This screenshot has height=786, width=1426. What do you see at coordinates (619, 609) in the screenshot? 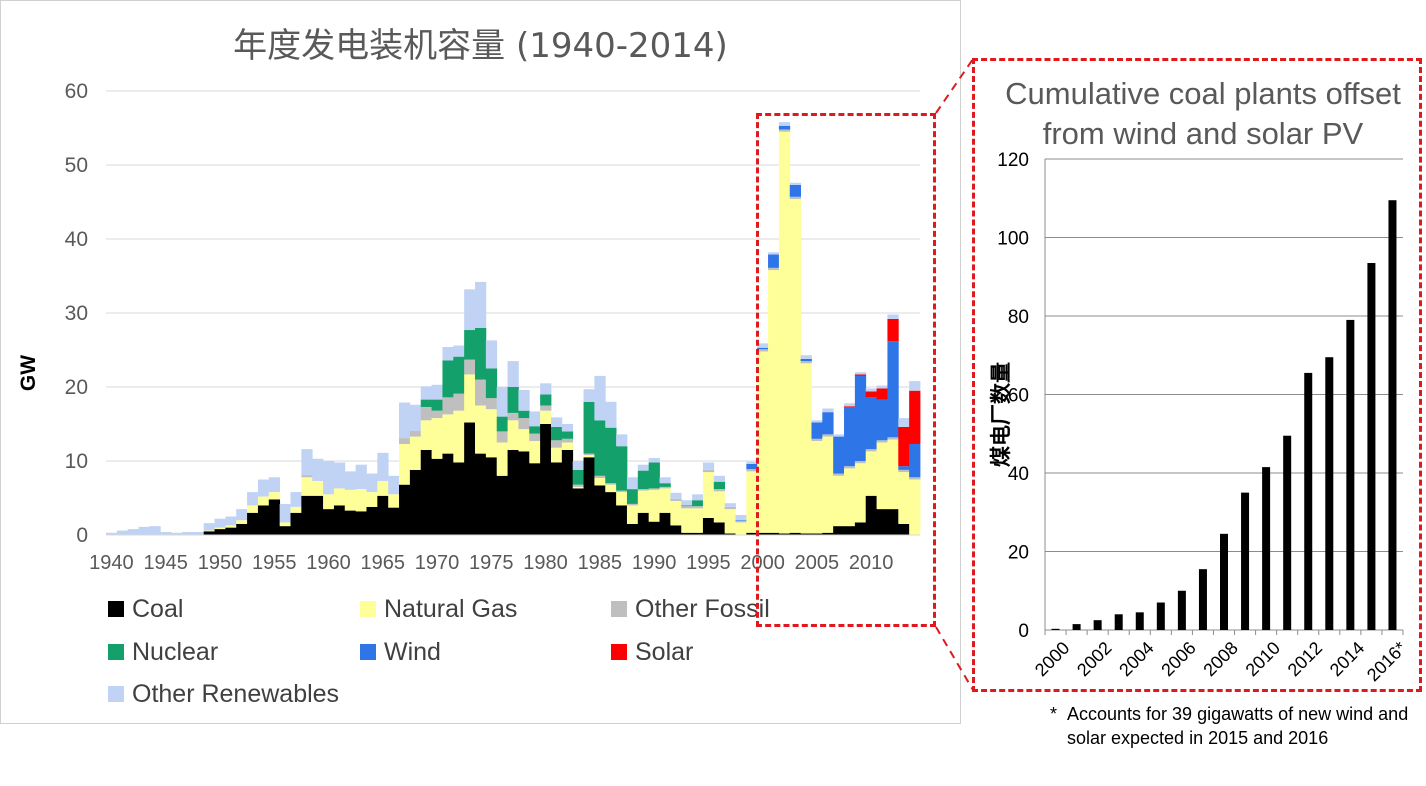
I see `legend-swatch-other-fossil` at bounding box center [619, 609].